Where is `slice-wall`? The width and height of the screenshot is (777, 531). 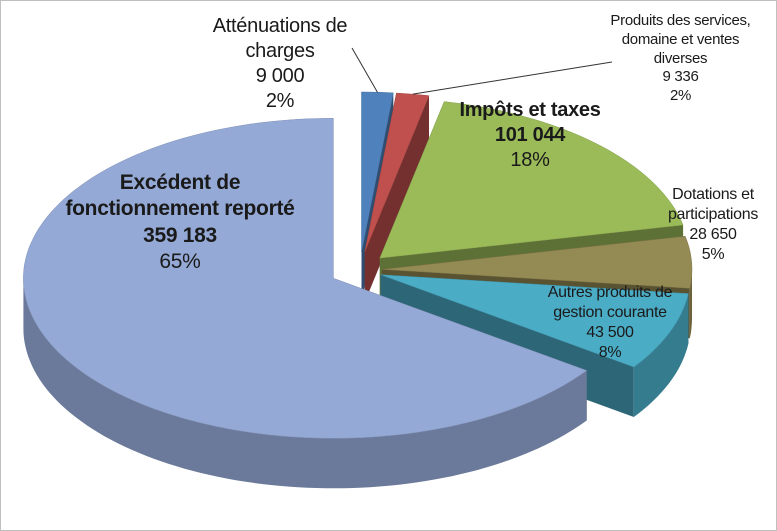
slice-wall is located at coordinates (661, 355).